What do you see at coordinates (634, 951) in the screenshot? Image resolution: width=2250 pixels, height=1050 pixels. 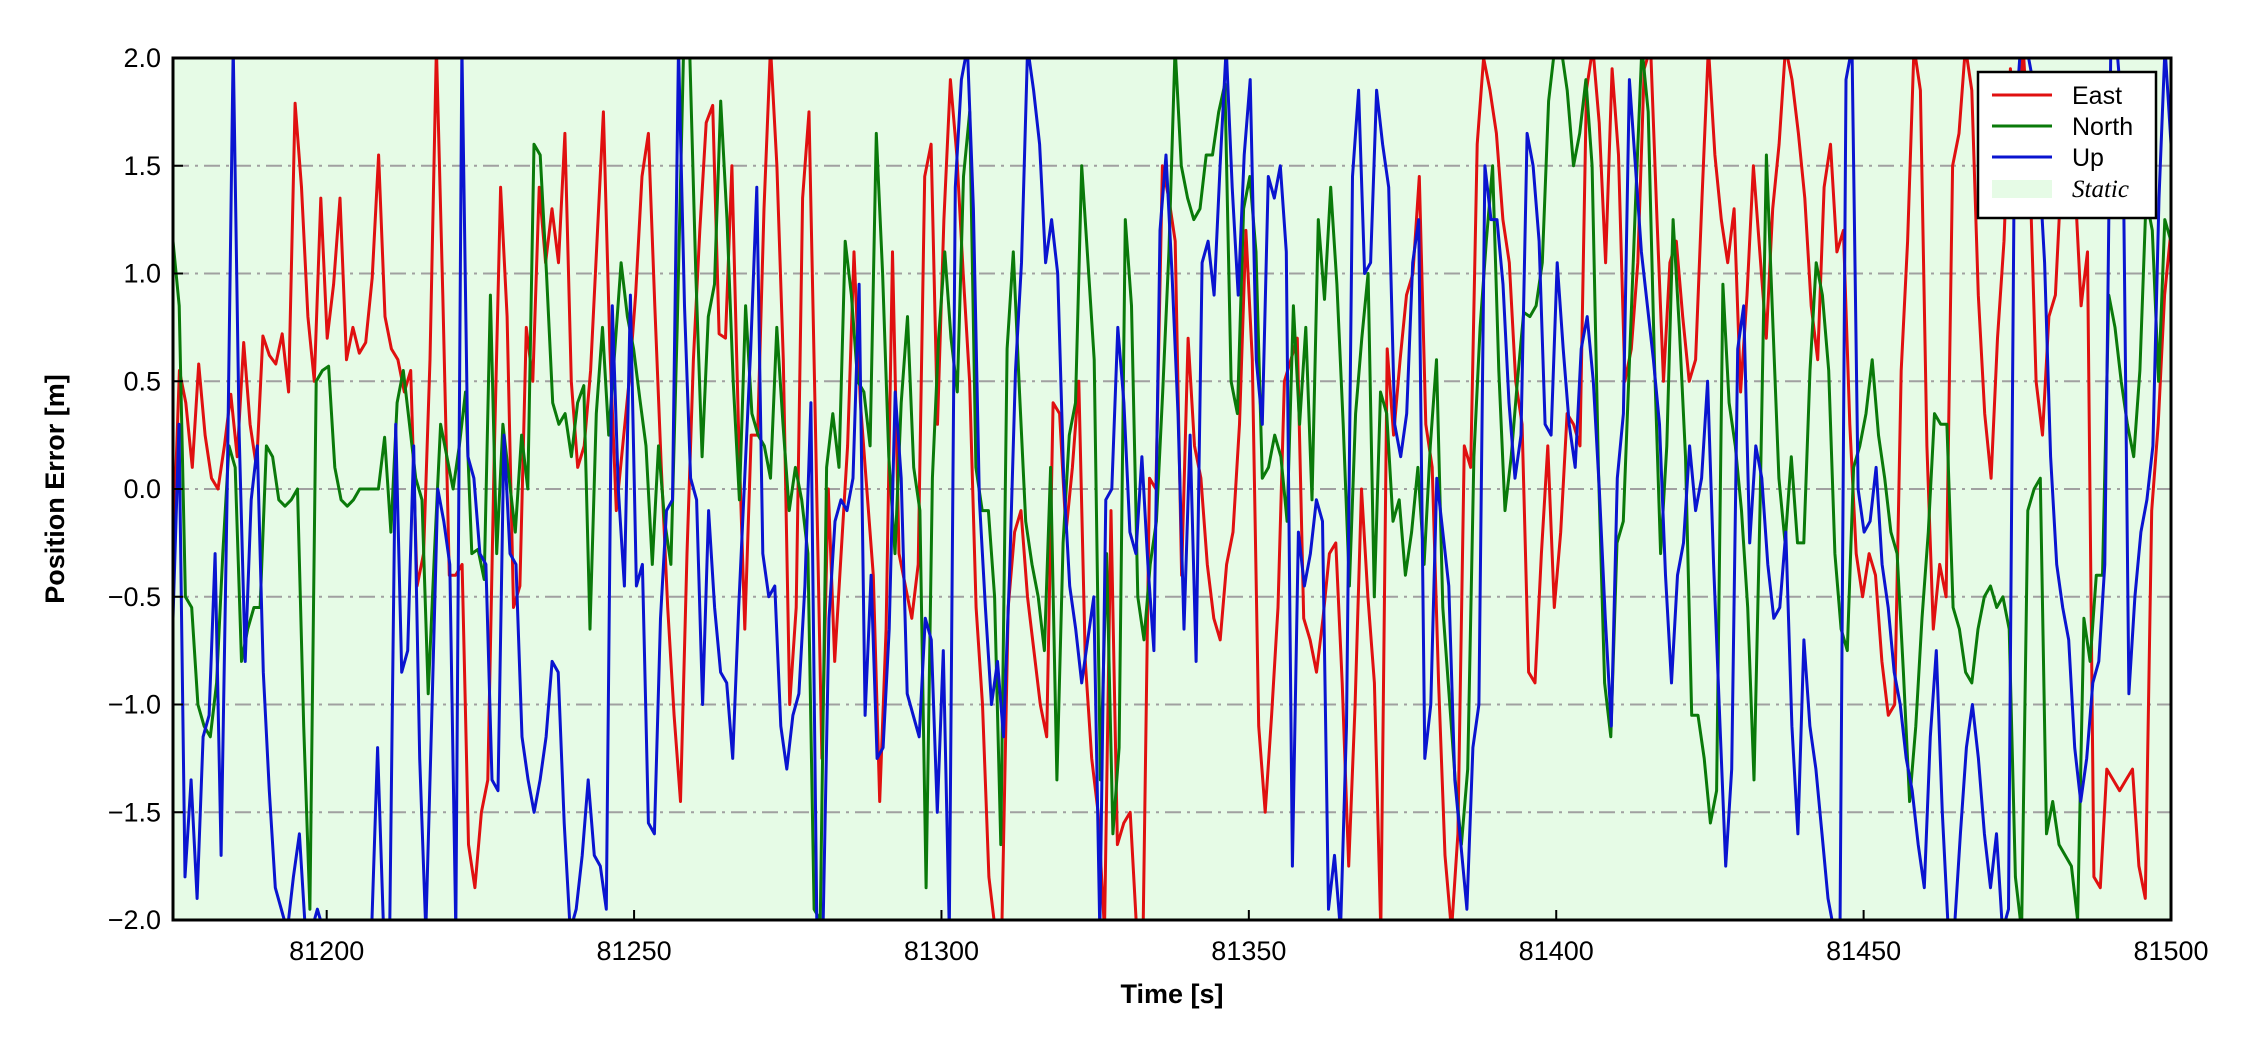 I see `x-tick-label: 81250` at bounding box center [634, 951].